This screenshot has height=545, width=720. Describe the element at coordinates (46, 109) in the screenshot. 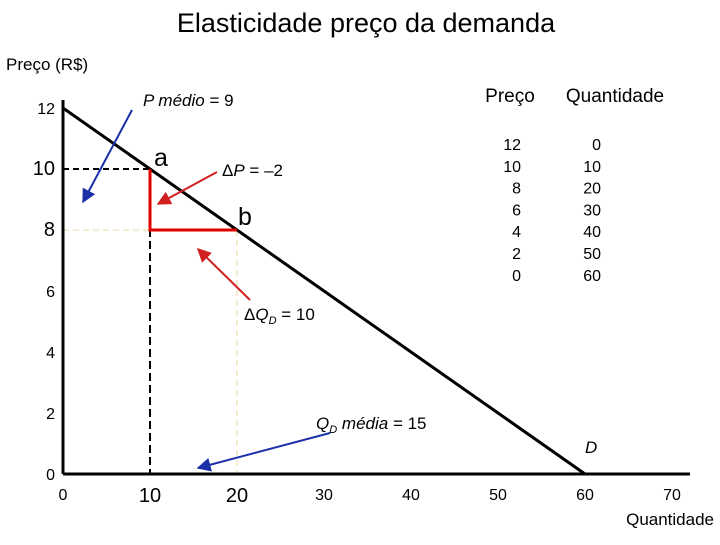

I see `y-tick-label: 12` at that location.